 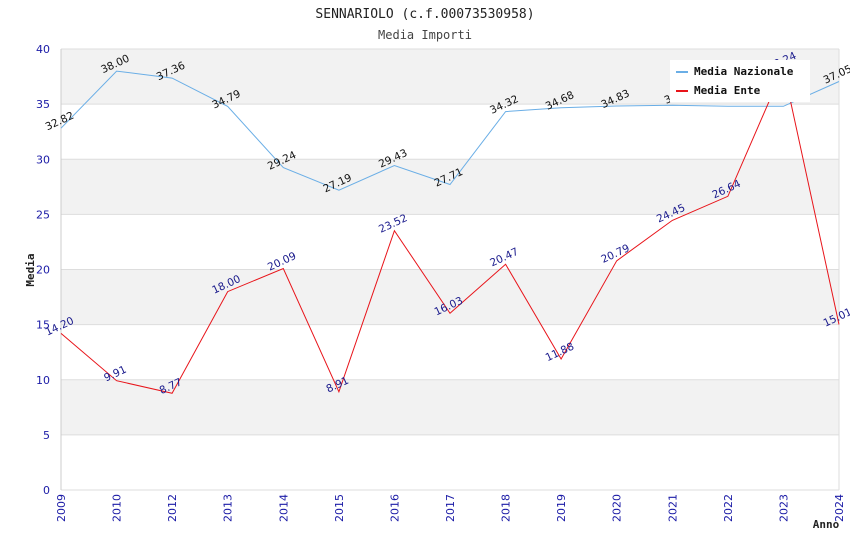 I want to click on x-tick-label: 2021, so click(x=672, y=508).